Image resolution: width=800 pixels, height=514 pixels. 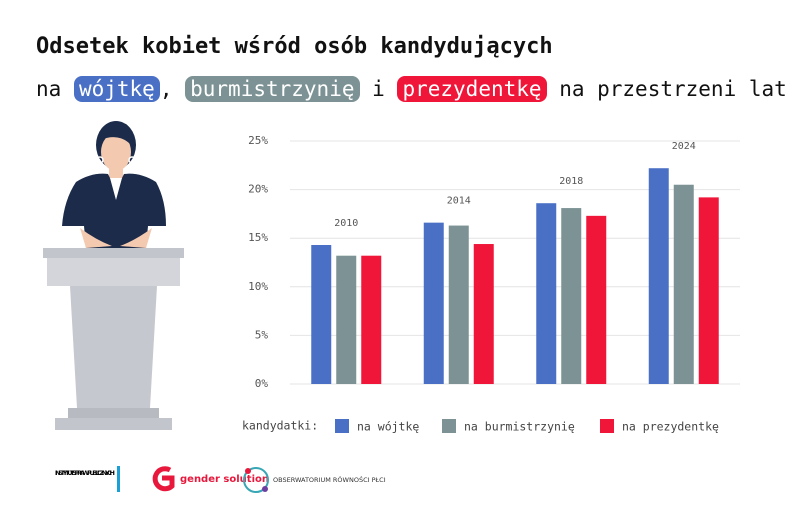 What do you see at coordinates (272, 89) in the screenshot?
I see `subtitle-highlight: burmistrzynię` at bounding box center [272, 89].